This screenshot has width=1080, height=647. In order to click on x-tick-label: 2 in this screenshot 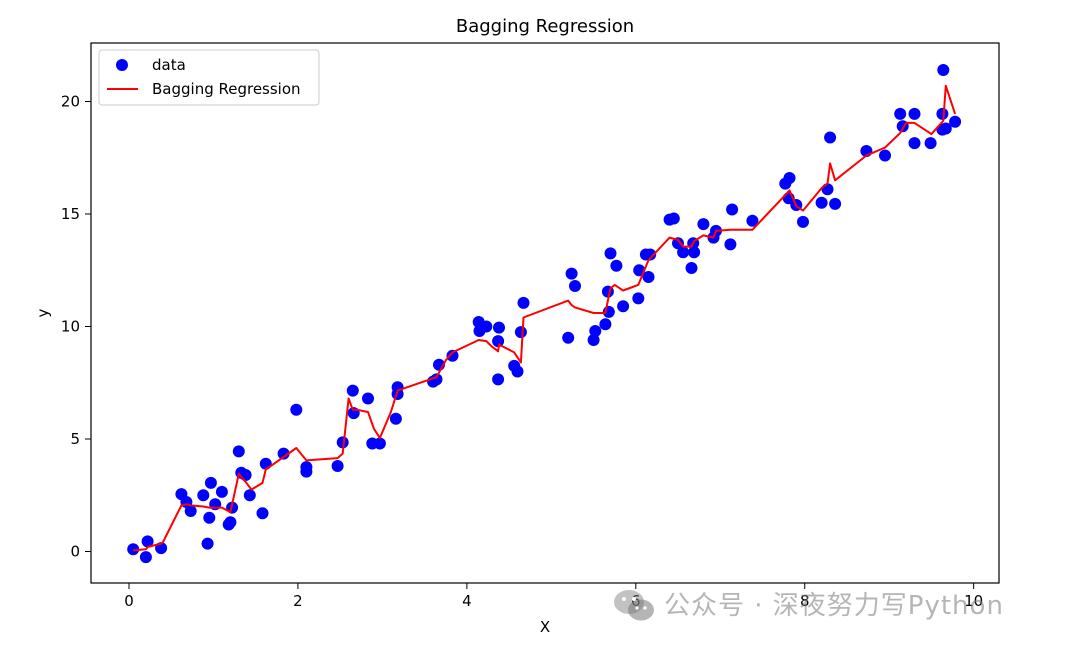, I will do `click(298, 601)`.